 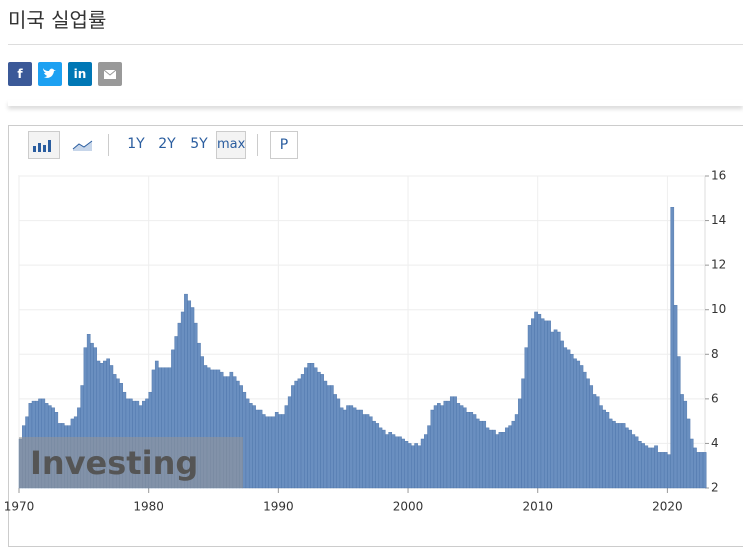 I want to click on twitter-icon, so click(x=49, y=73).